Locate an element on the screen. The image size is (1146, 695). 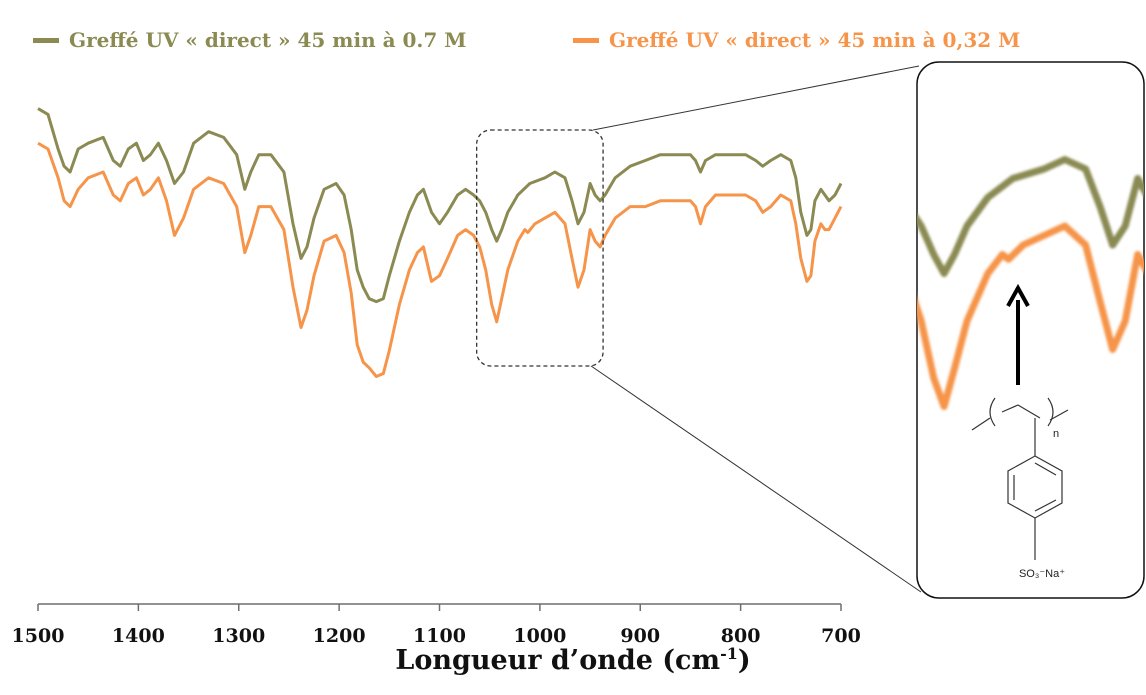
x-tick-label: 1100 is located at coordinates (439, 636).